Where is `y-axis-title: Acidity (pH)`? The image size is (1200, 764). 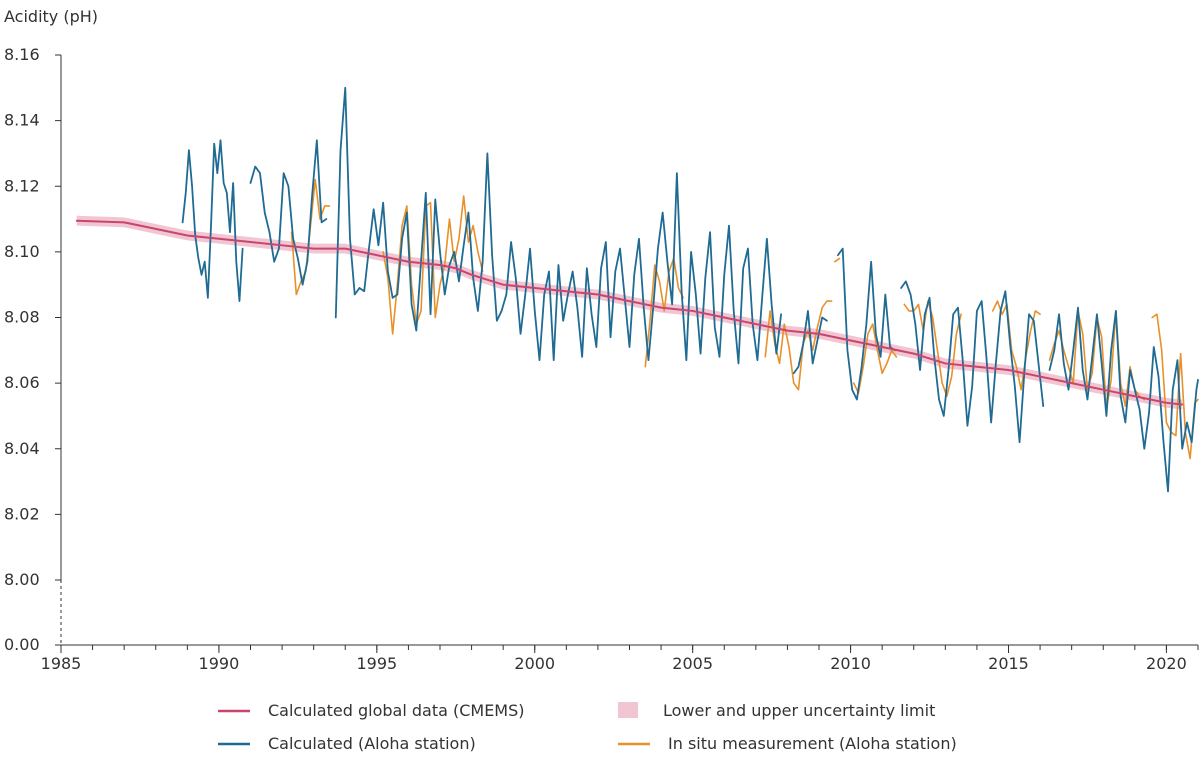 y-axis-title: Acidity (pH) is located at coordinates (51, 16).